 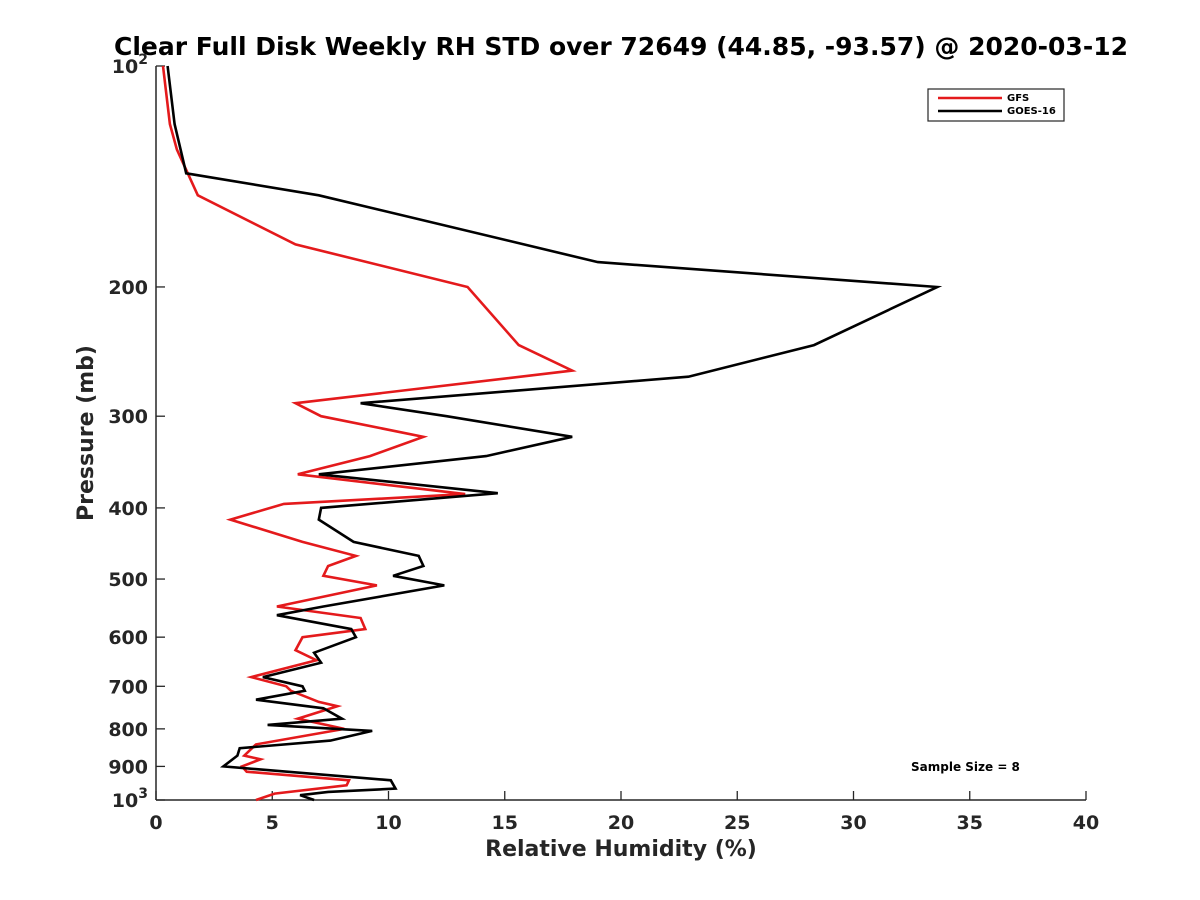 I want to click on y-tick-label: 10², so click(x=130, y=65).